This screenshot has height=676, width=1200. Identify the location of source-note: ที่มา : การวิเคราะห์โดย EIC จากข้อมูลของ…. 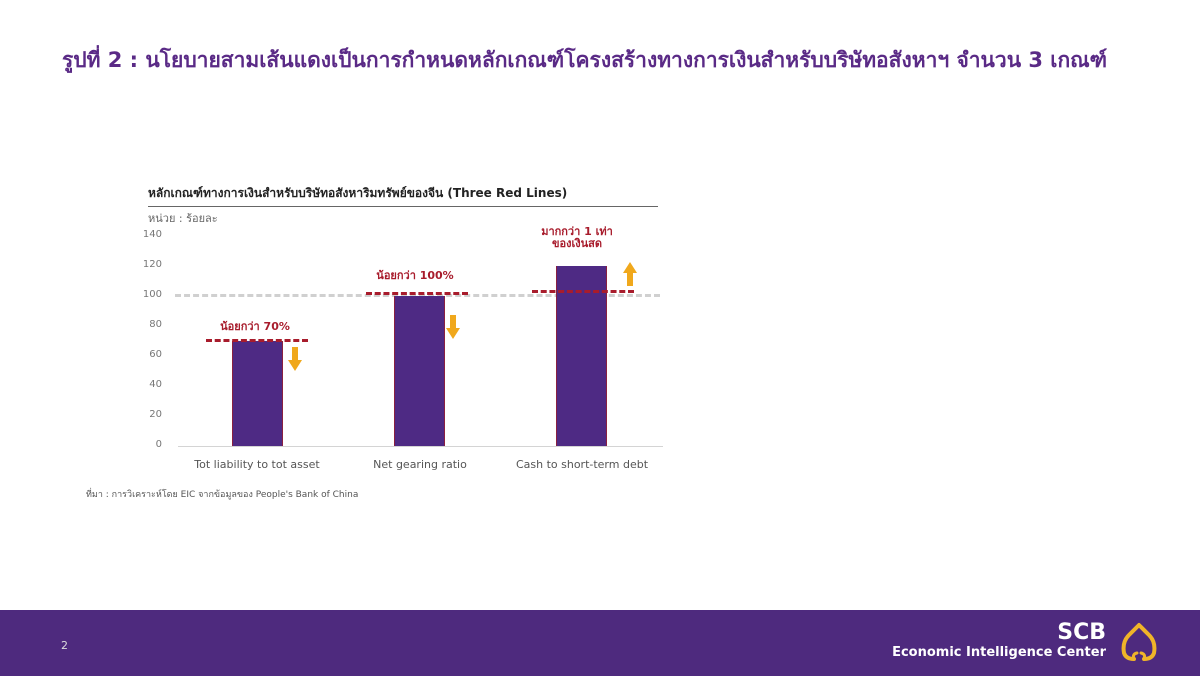
(222, 495).